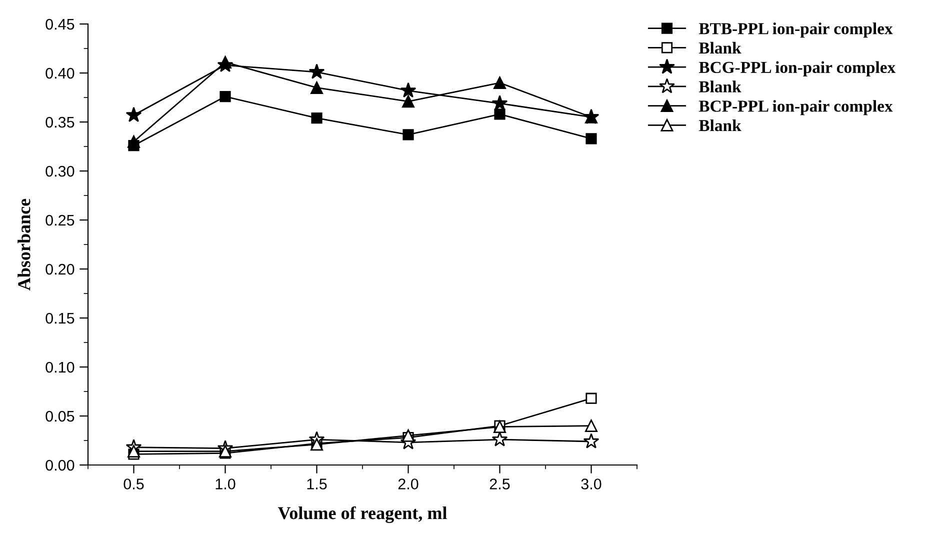 The image size is (935, 534). I want to click on y-tick-label: 0.15, so click(60, 318).